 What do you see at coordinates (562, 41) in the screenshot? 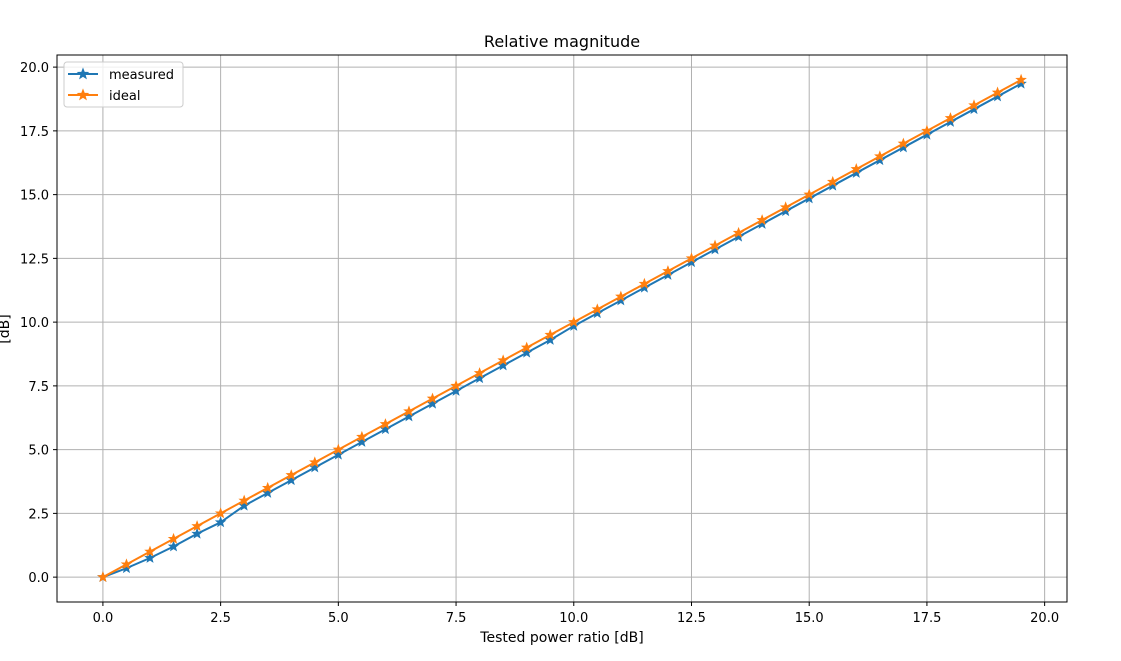
I see `chart-title: Relative magnitude` at bounding box center [562, 41].